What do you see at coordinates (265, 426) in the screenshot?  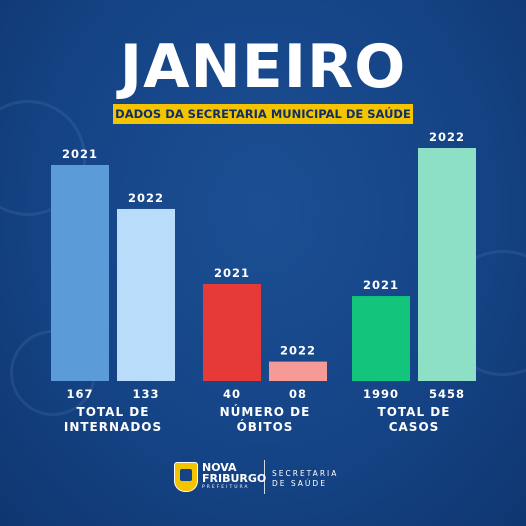 I see `category-label: ÓBITOS` at bounding box center [265, 426].